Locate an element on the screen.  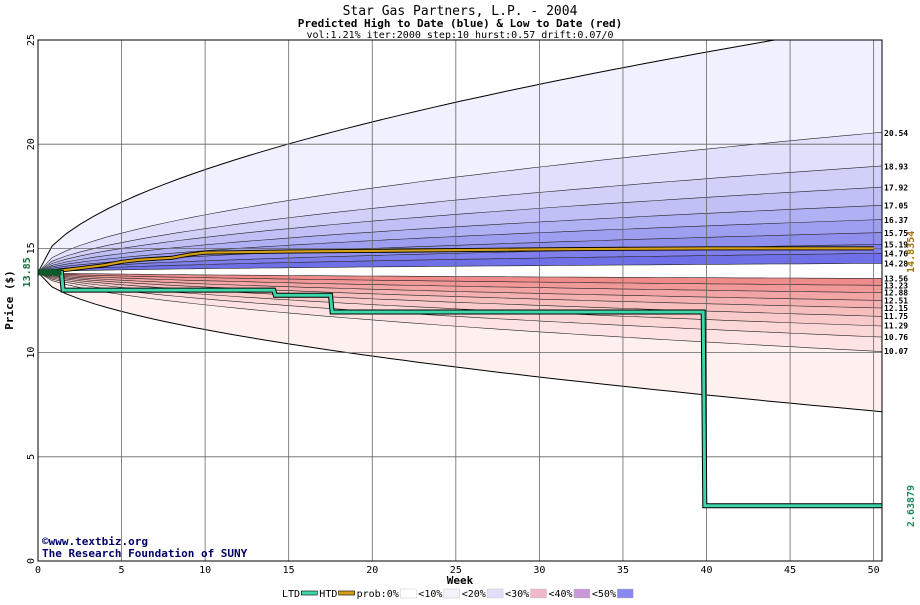
x-tick-label: 35 is located at coordinates (623, 570).